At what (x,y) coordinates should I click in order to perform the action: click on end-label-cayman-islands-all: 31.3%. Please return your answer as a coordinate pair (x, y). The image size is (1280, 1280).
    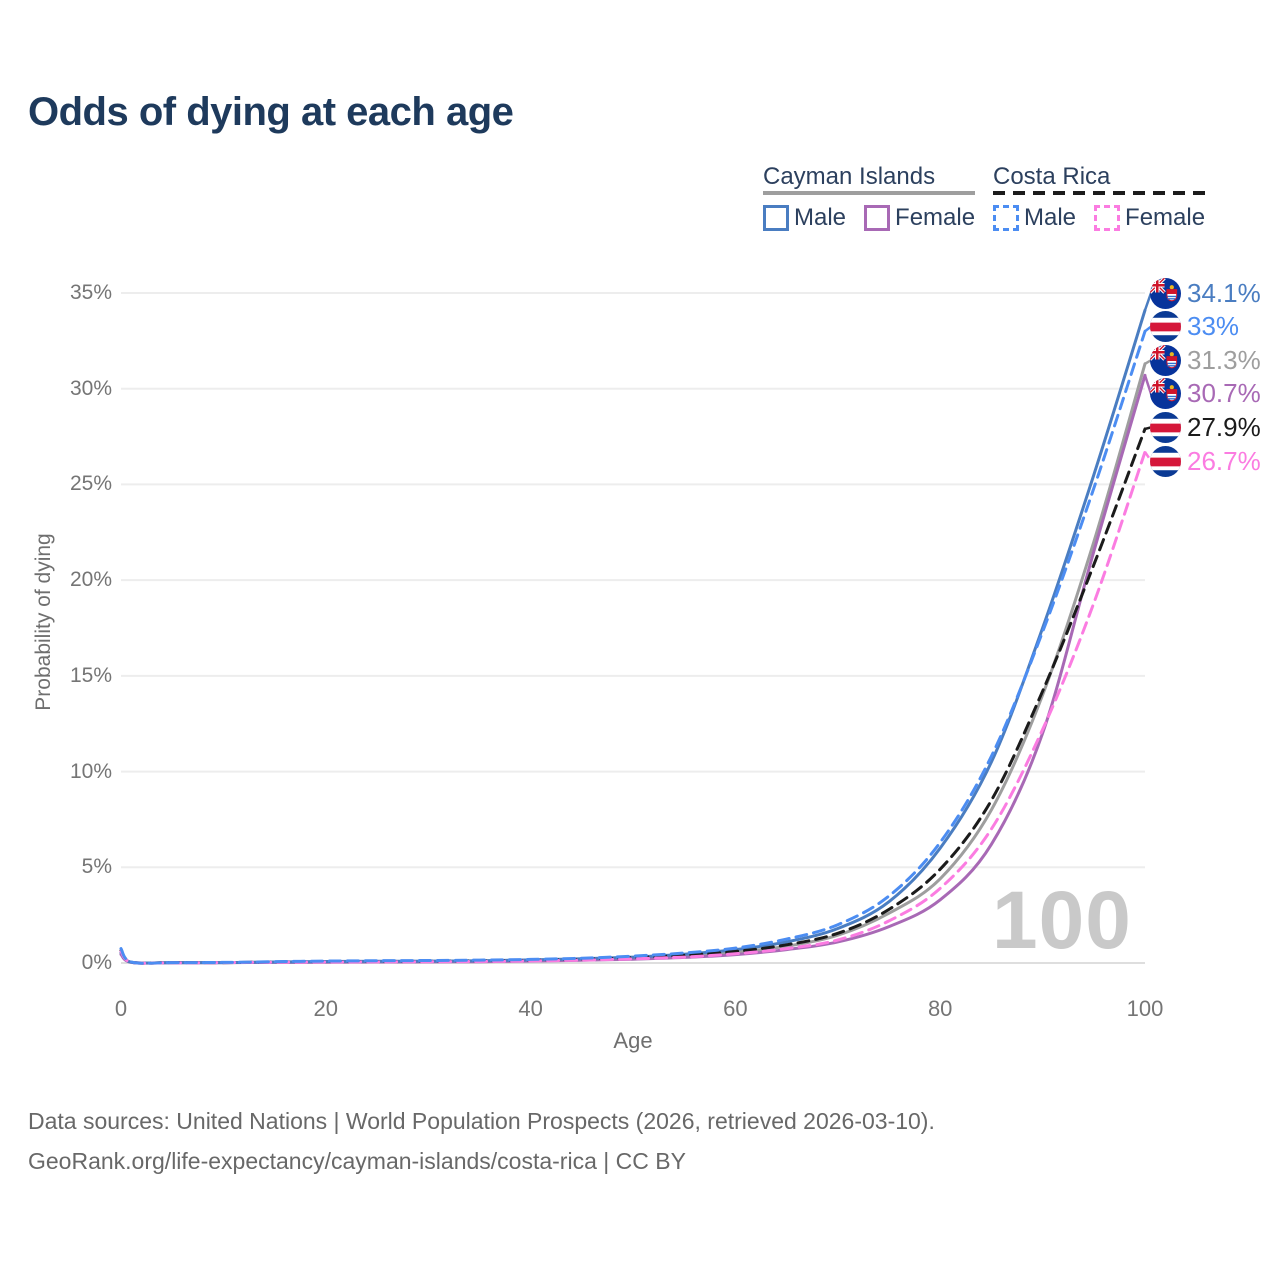
    Looking at the image, I should click on (1205, 360).